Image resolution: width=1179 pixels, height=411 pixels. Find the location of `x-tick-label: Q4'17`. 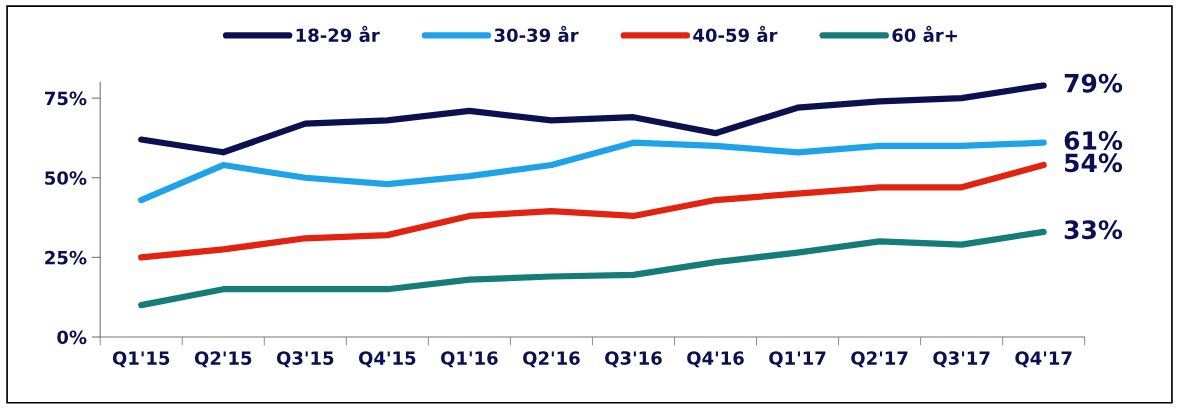

x-tick-label: Q4'17 is located at coordinates (1043, 359).